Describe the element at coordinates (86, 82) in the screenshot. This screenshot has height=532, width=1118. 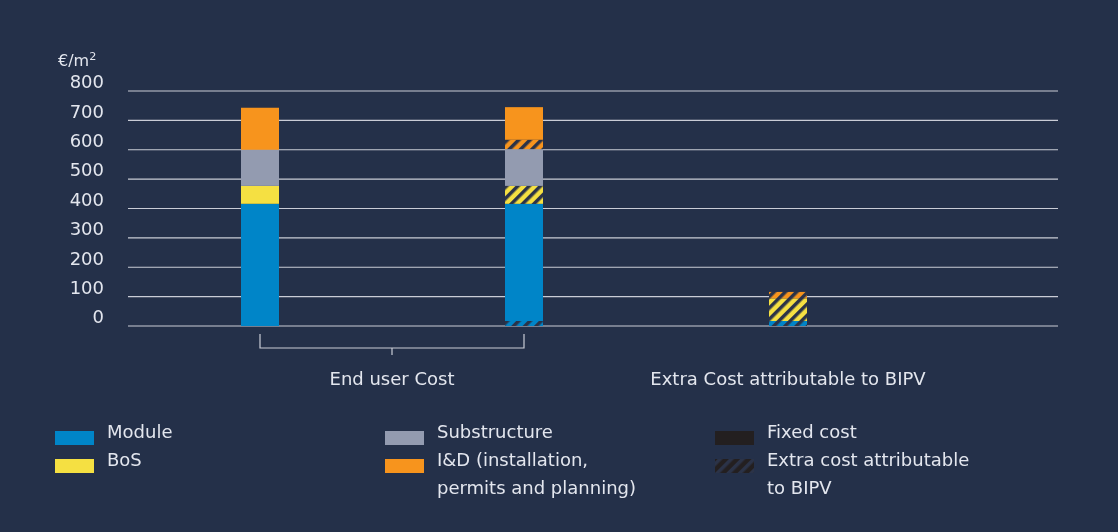
I see `y-tick-label: 800` at that location.